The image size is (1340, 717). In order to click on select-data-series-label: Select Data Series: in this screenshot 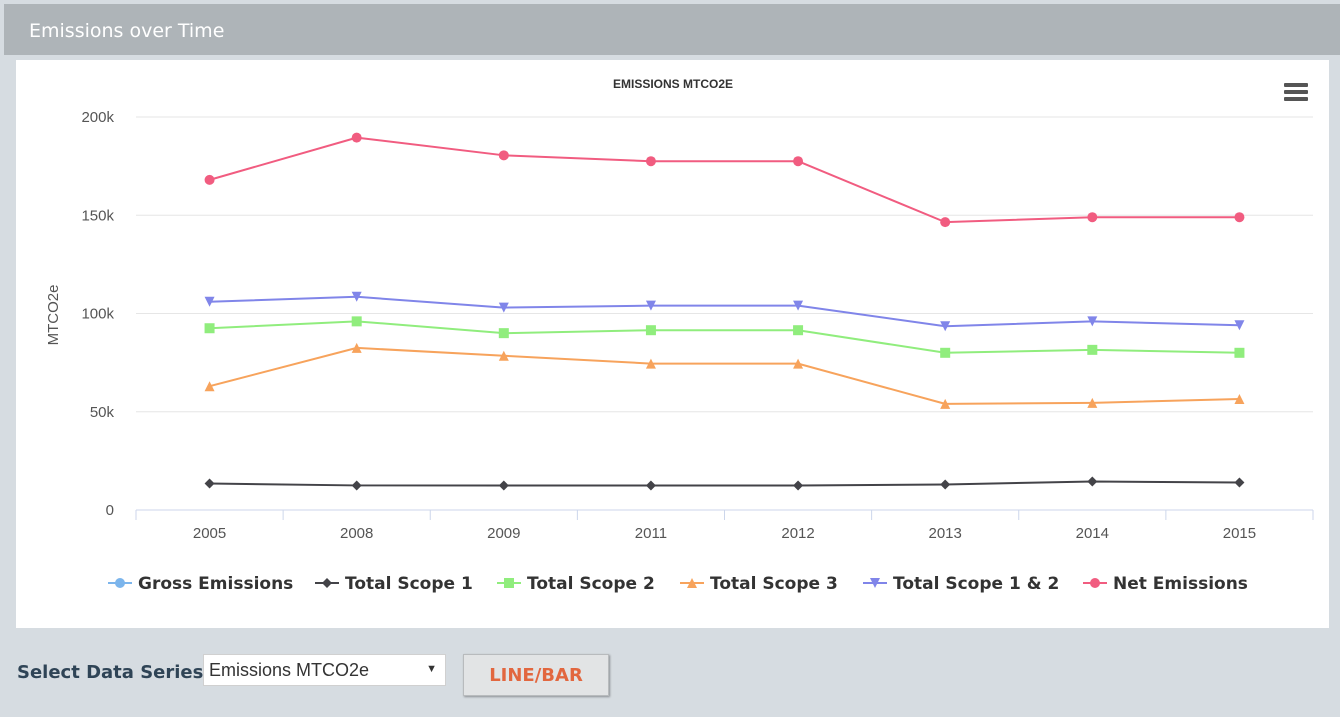, I will do `click(114, 672)`.